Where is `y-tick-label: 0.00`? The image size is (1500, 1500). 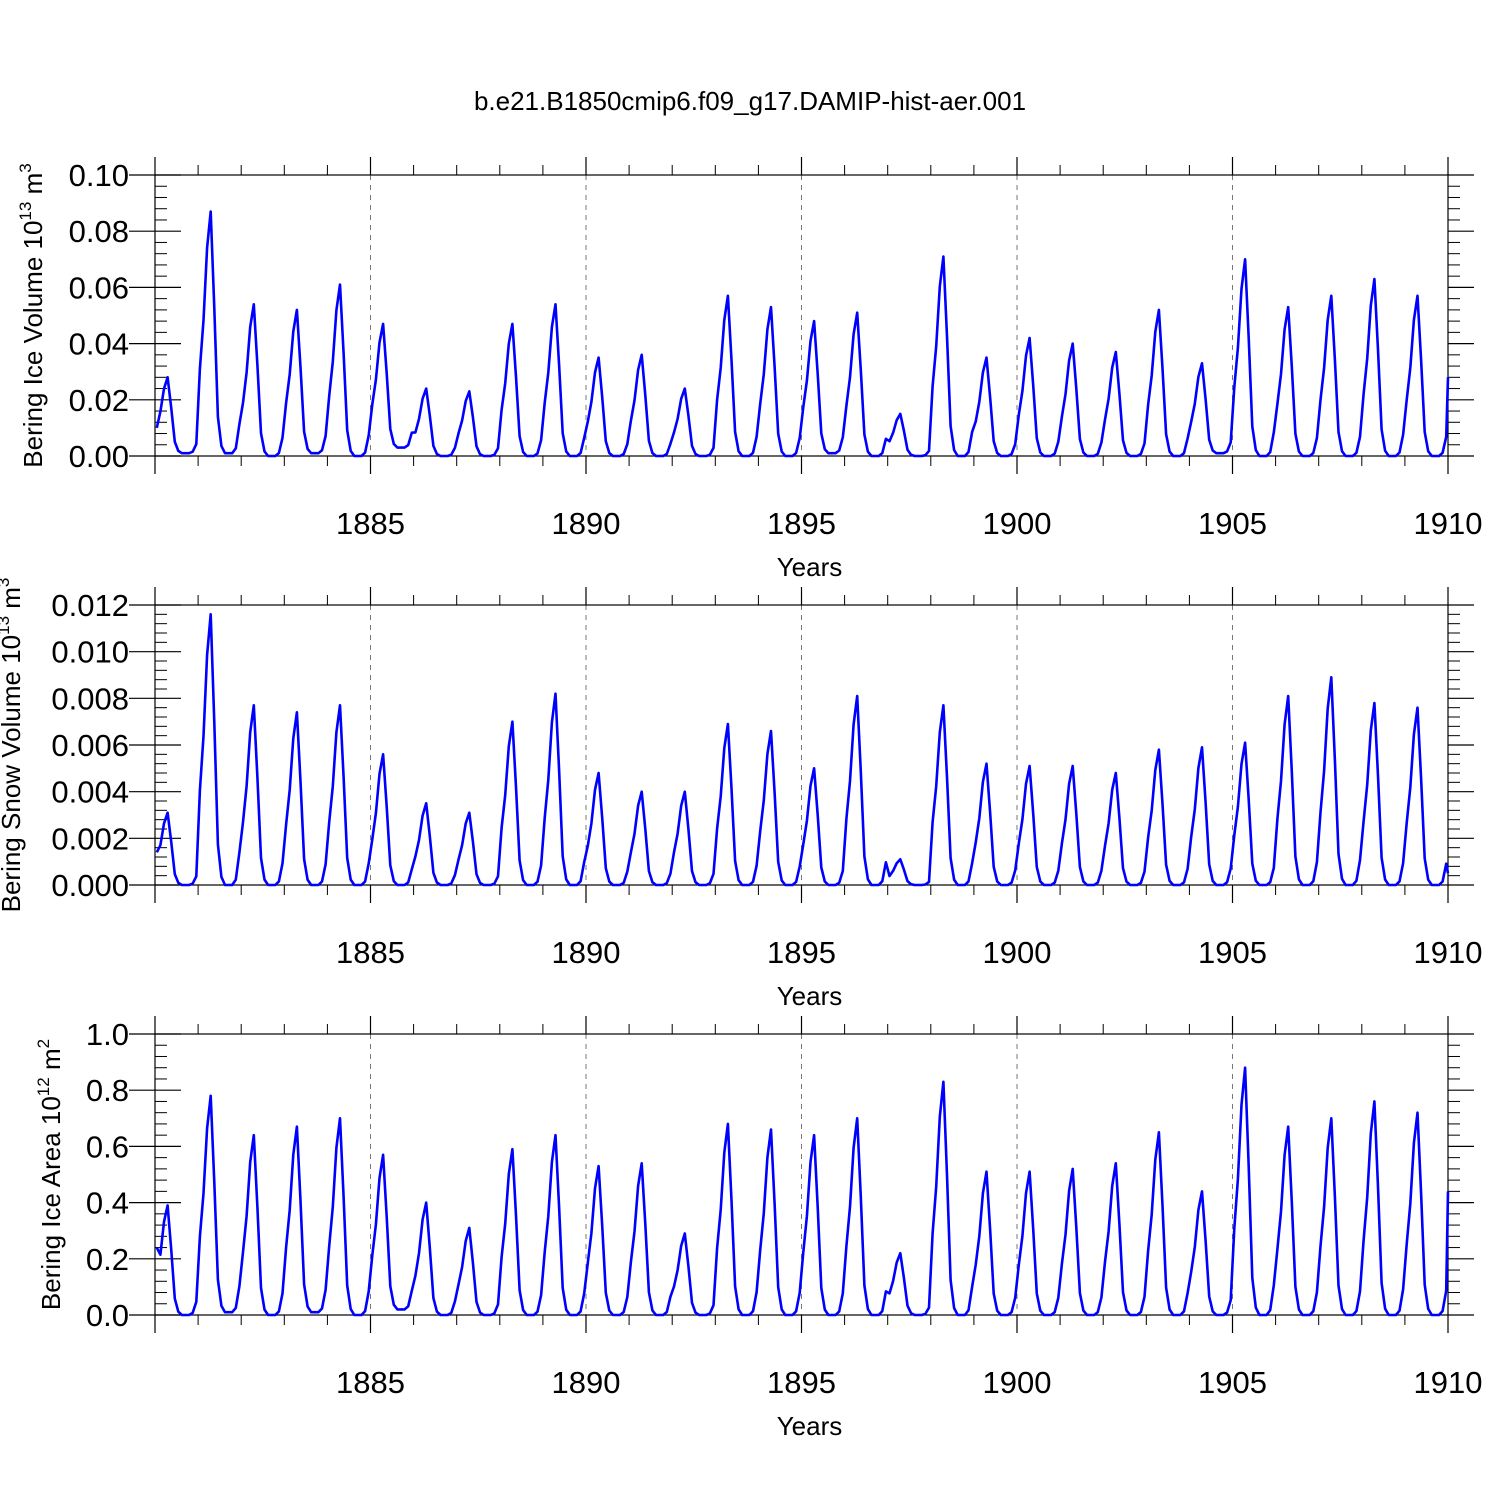 y-tick-label: 0.00 is located at coordinates (99, 456).